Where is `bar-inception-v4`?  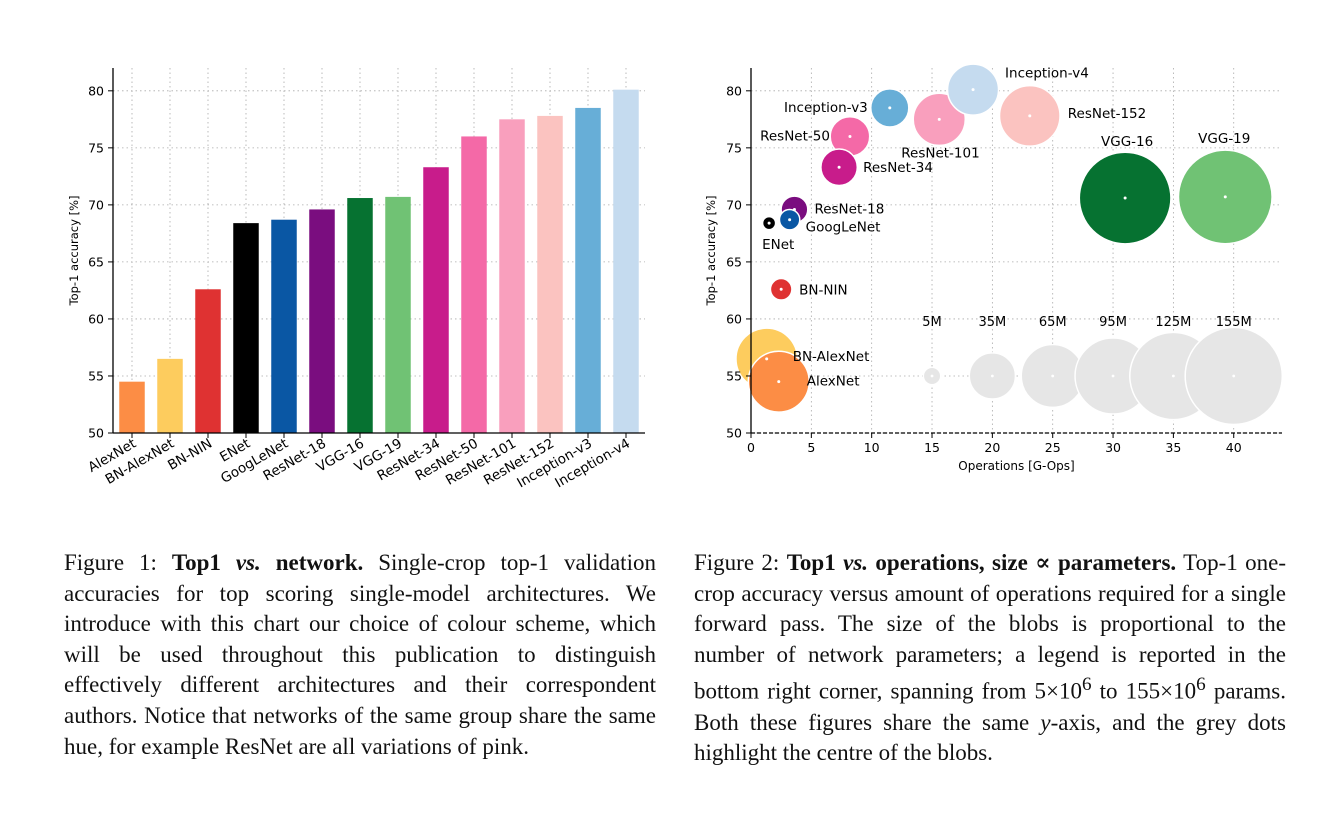
bar-inception-v4 is located at coordinates (626, 261).